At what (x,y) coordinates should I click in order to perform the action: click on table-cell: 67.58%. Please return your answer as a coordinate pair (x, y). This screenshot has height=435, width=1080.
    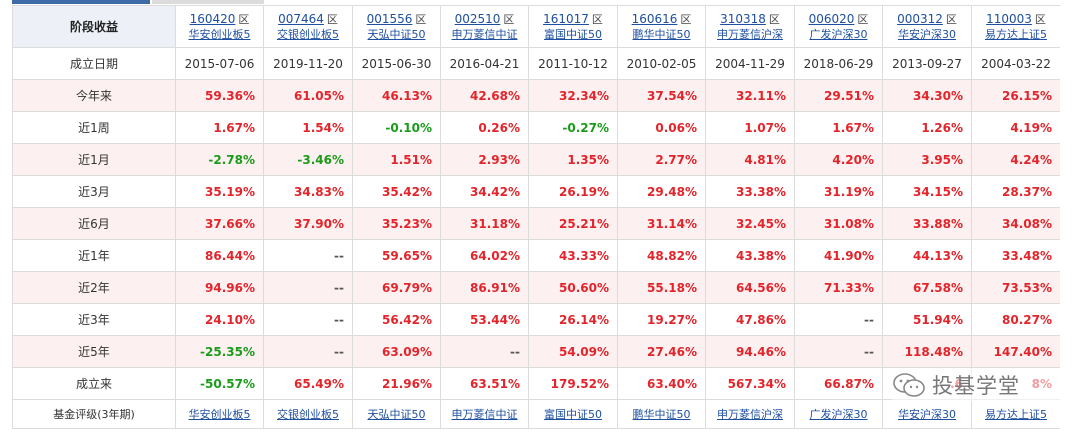
    Looking at the image, I should click on (927, 287).